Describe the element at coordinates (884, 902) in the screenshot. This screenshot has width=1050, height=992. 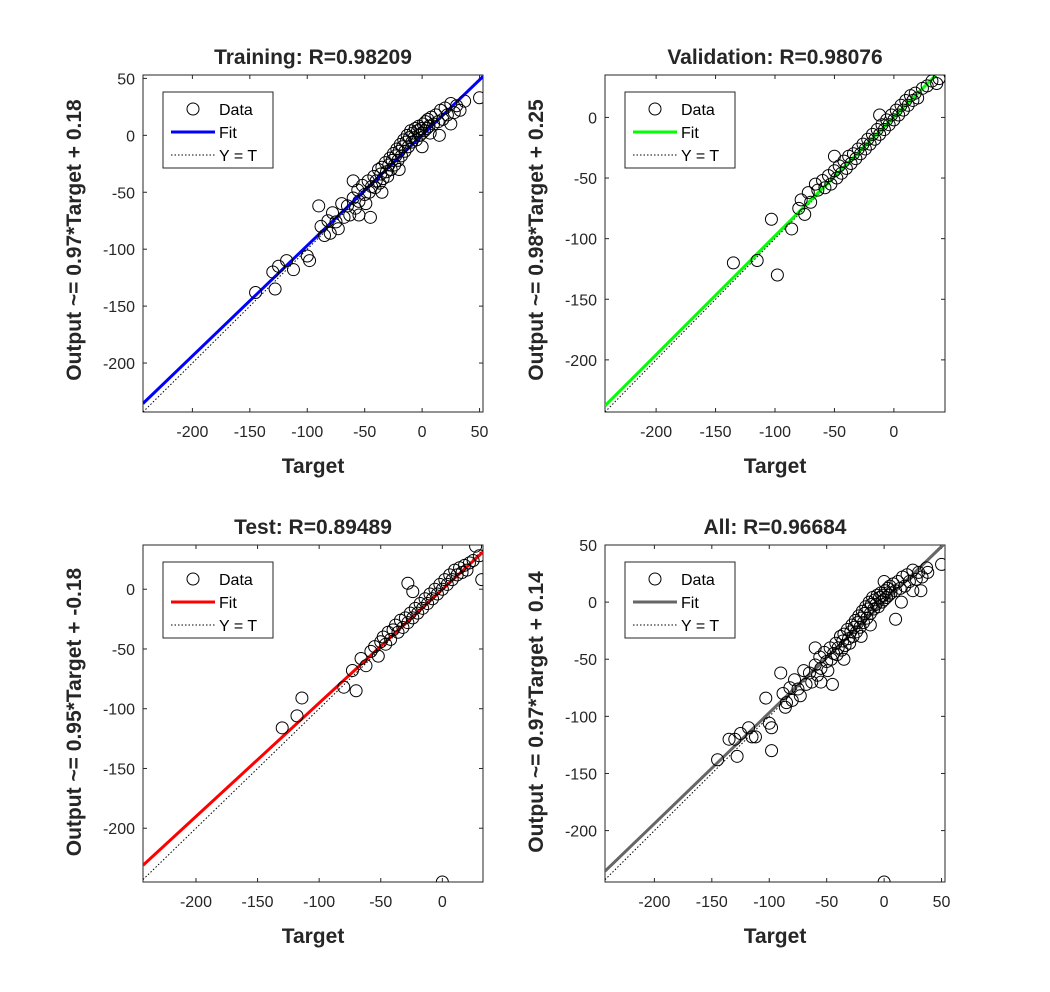
I see `x-tick-label: 0` at that location.